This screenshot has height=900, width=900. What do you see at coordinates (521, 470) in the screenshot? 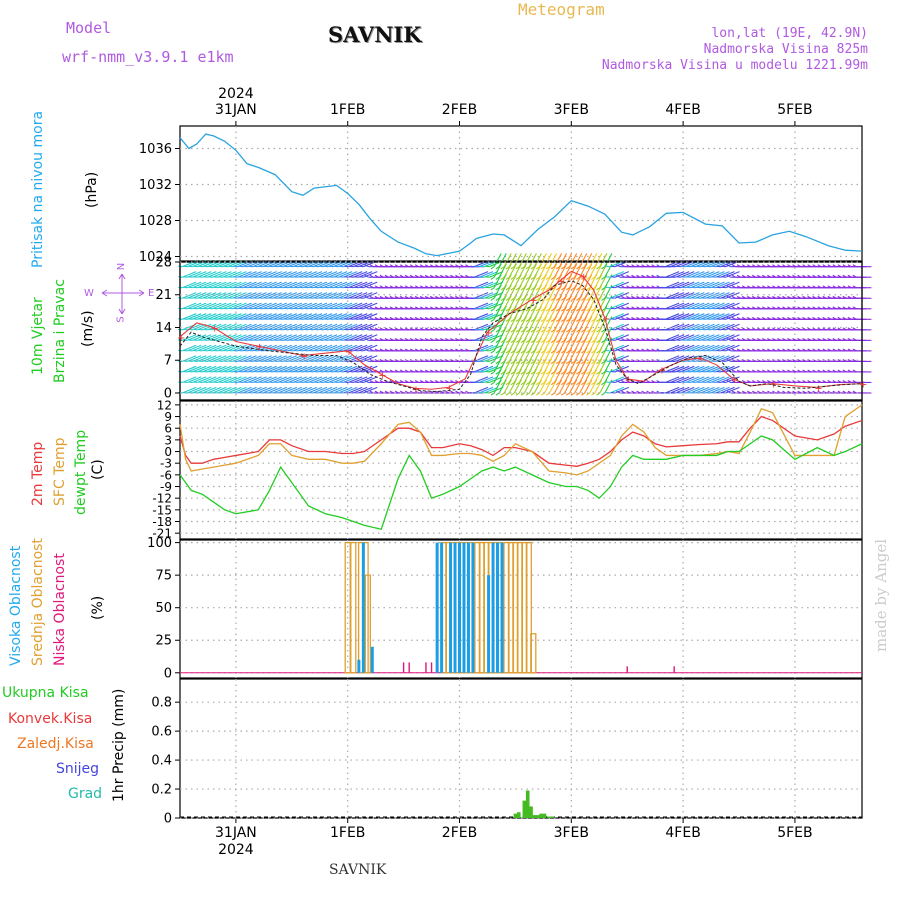
I see `panel-frame-temp` at bounding box center [521, 470].